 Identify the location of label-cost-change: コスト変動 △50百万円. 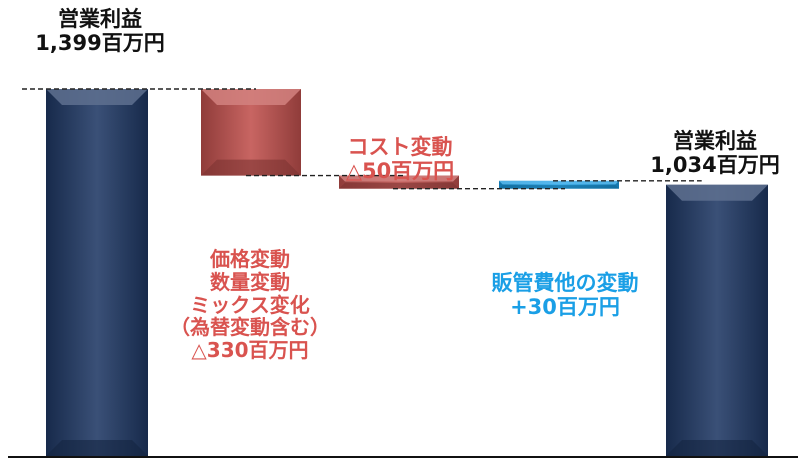
(400, 159).